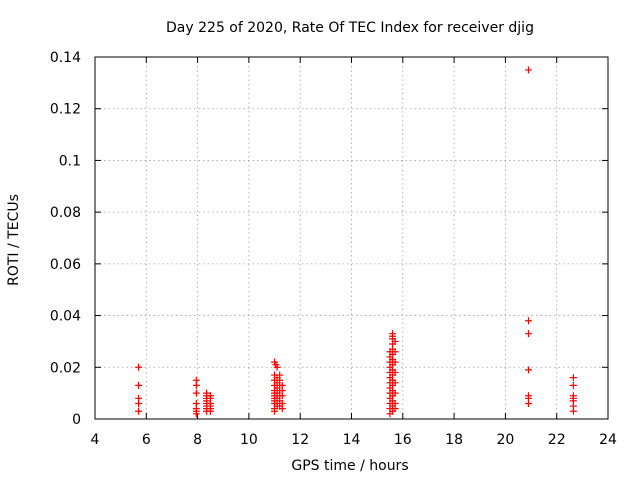  I want to click on x-tick-label: 12, so click(300, 440).